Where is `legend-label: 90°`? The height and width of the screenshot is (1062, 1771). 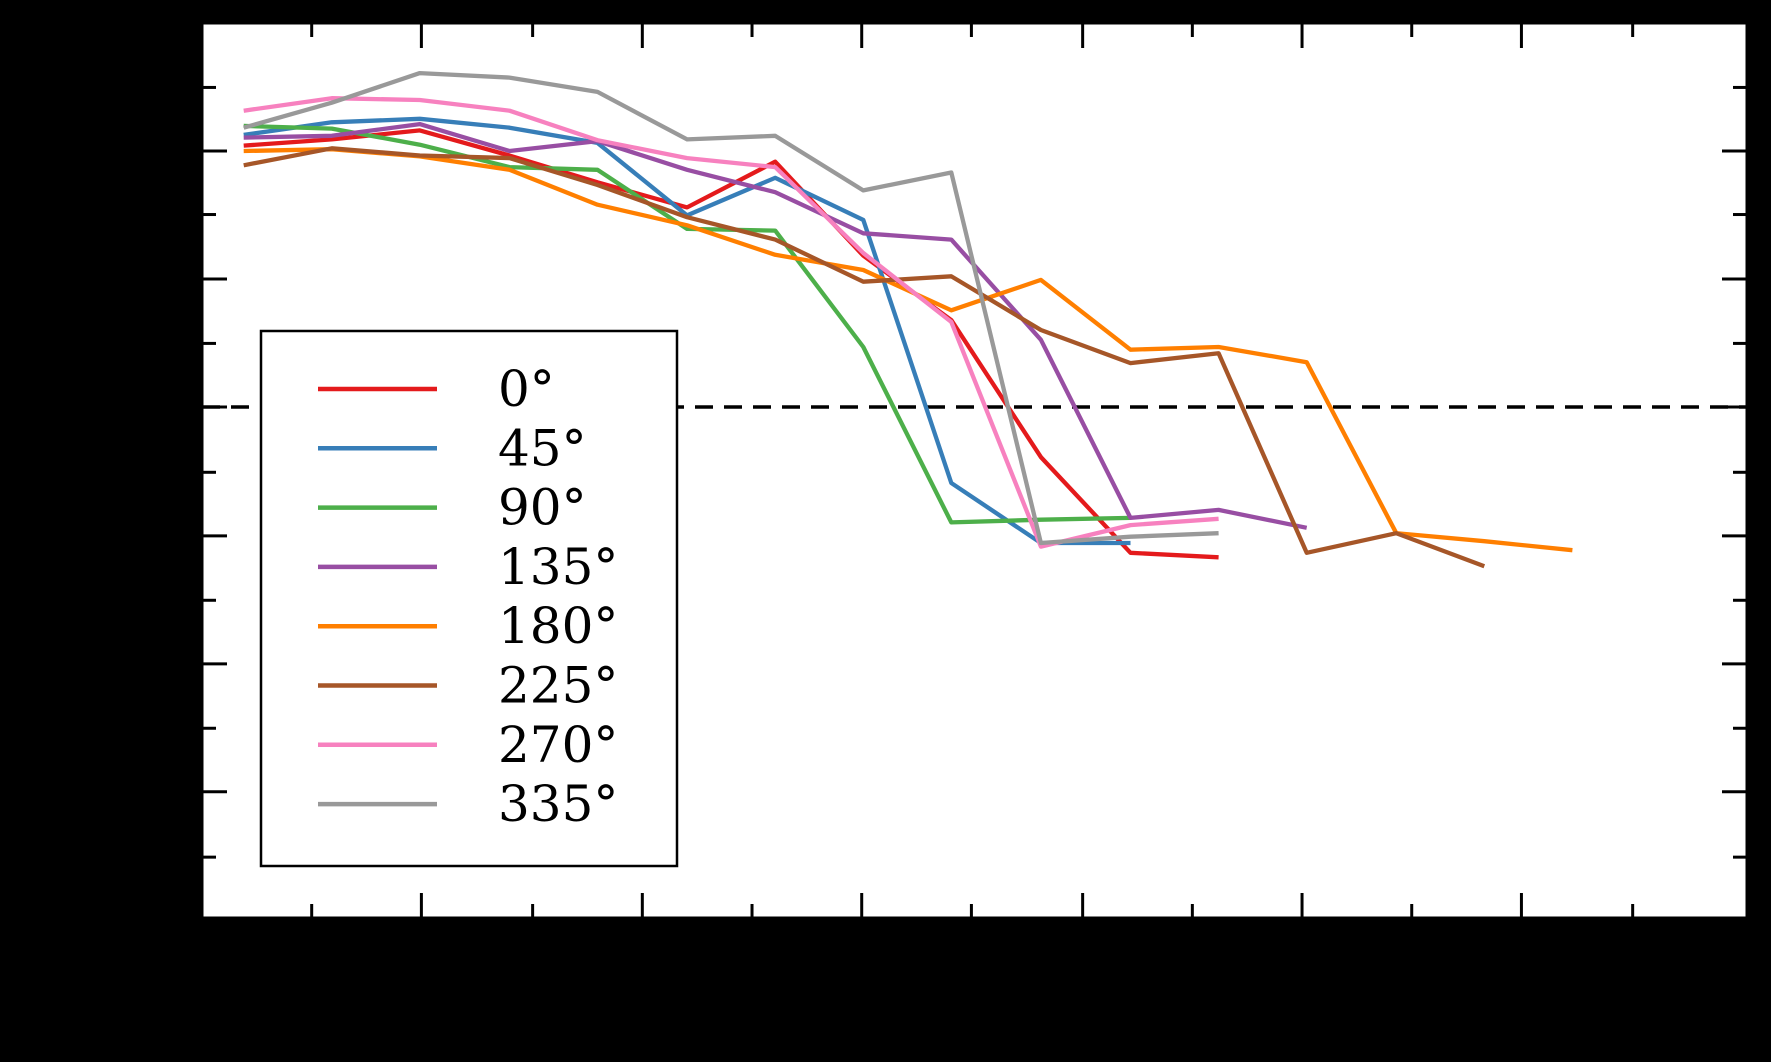 legend-label: 90° is located at coordinates (542, 508).